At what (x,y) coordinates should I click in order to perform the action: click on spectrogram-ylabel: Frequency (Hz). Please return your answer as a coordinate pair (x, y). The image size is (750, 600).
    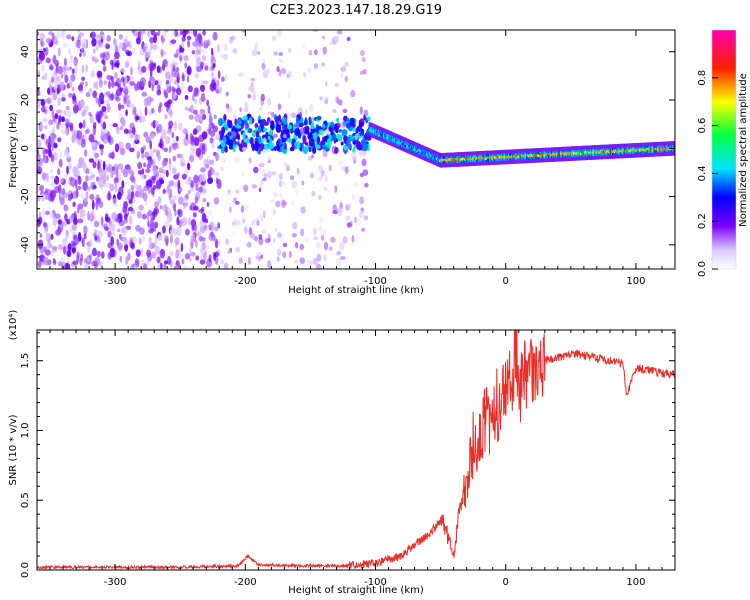
    Looking at the image, I should click on (13, 150).